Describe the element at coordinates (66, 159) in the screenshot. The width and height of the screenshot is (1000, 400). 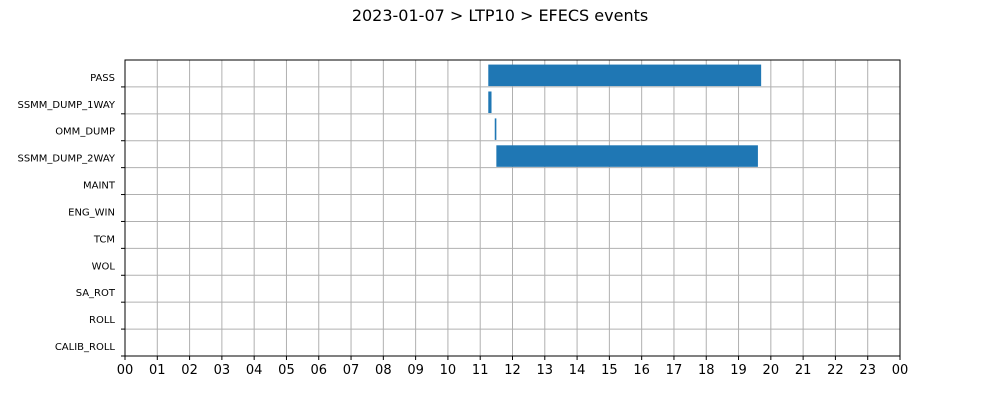
I see `y-tick-label: SSMM_DUMP_2WAY` at that location.